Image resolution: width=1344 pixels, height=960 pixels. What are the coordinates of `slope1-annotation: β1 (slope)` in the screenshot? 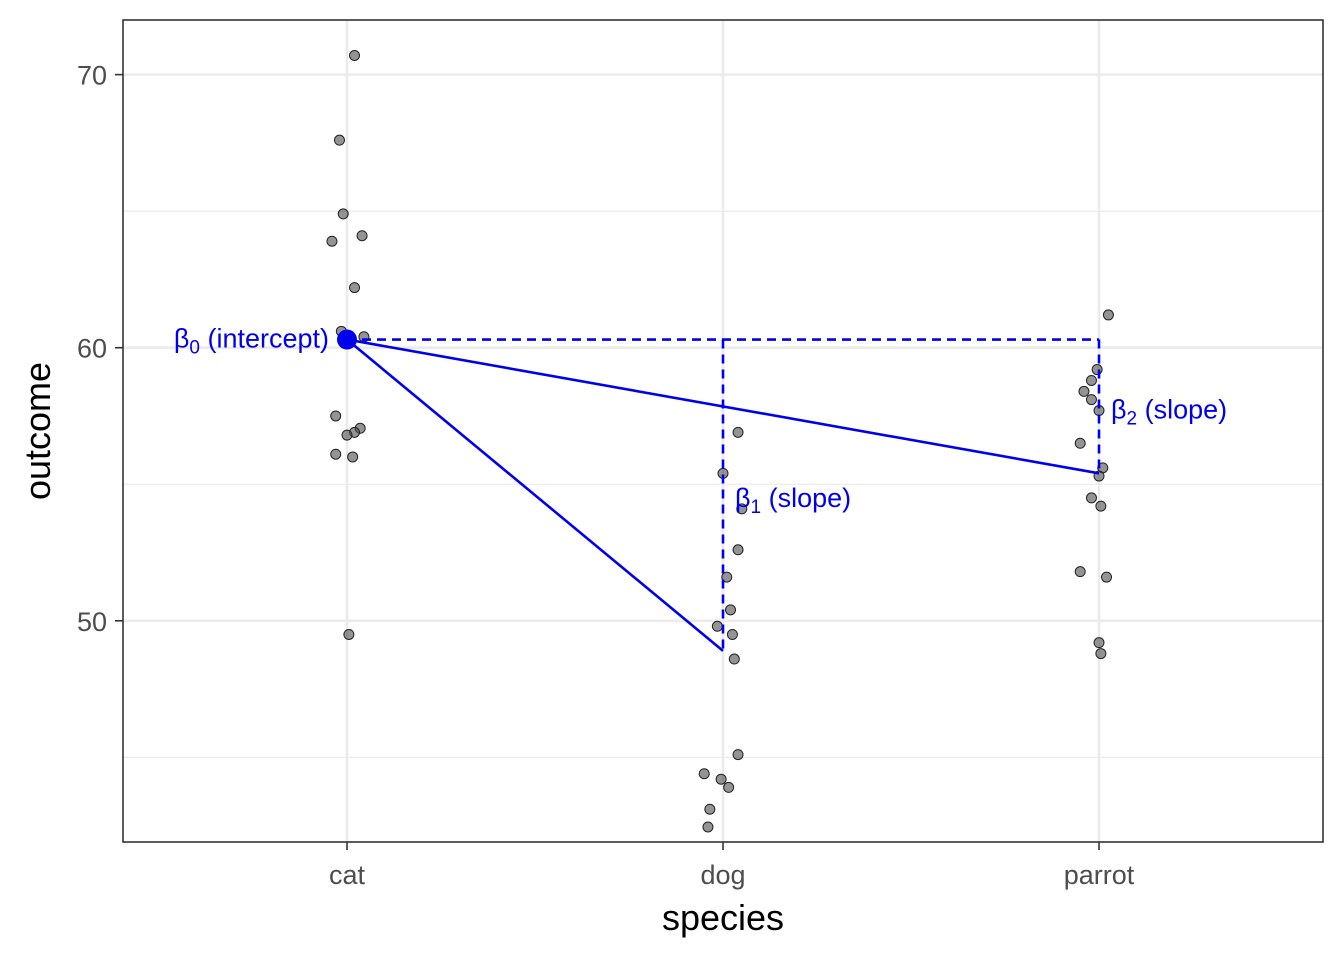 It's located at (793, 500).